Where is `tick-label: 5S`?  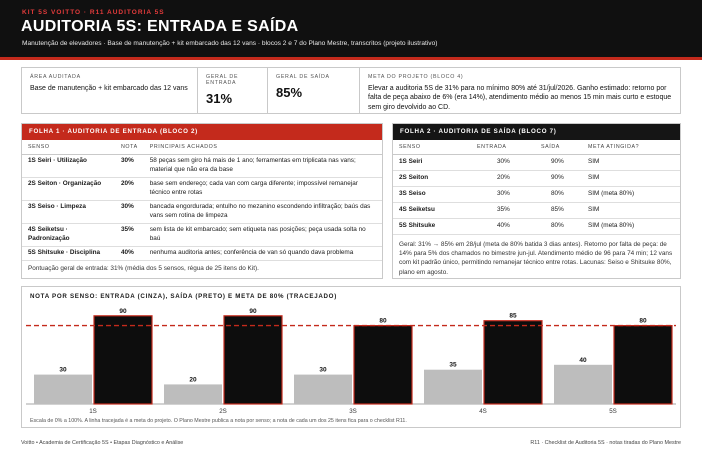 tick-label: 5S is located at coordinates (613, 411).